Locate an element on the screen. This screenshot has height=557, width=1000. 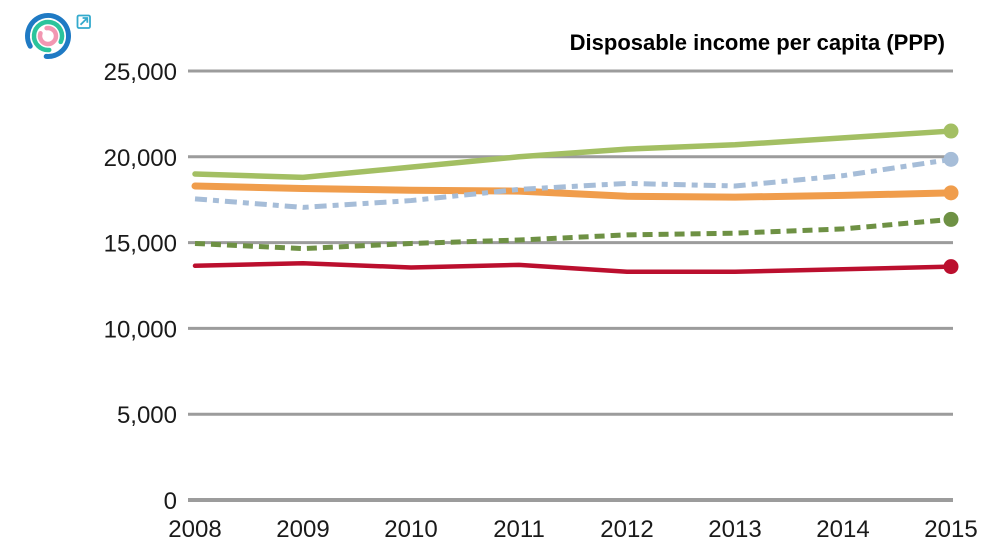
x-tick-label: 2010 is located at coordinates (410, 529).